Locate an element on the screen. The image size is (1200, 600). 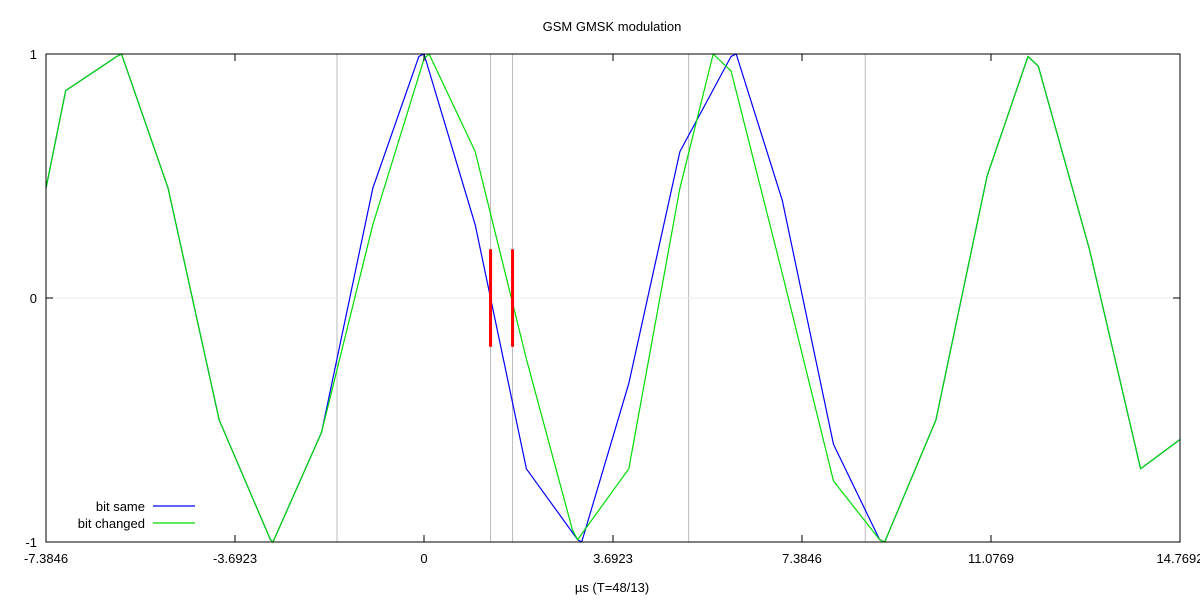
y-tick-label-2: 1 is located at coordinates (33, 54).